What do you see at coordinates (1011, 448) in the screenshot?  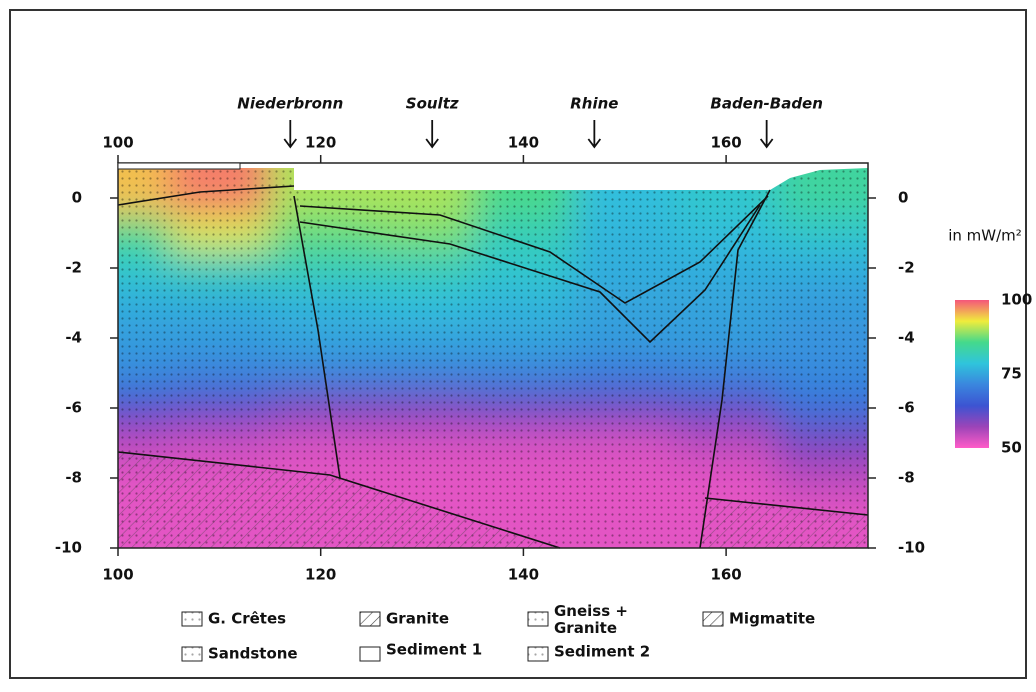 I see `colorbar-tick-label: 50` at bounding box center [1011, 448].